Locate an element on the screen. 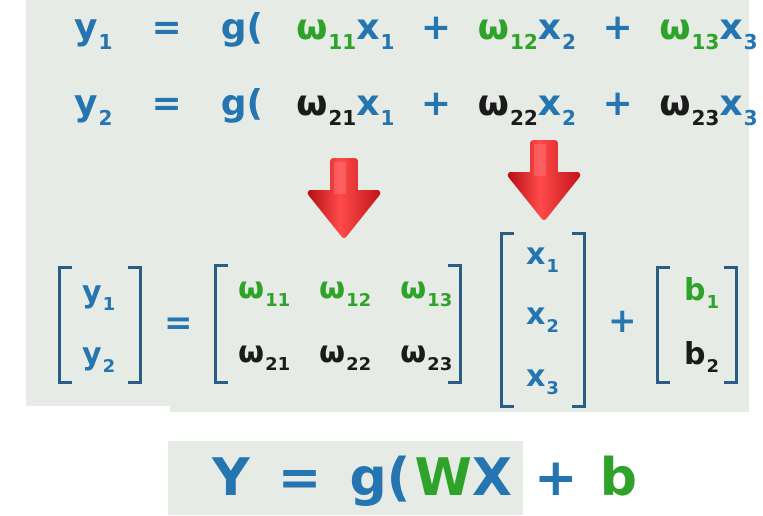 Image resolution: width=763 pixels, height=516 pixels. x-vector-left-bracket is located at coordinates (507, 320).